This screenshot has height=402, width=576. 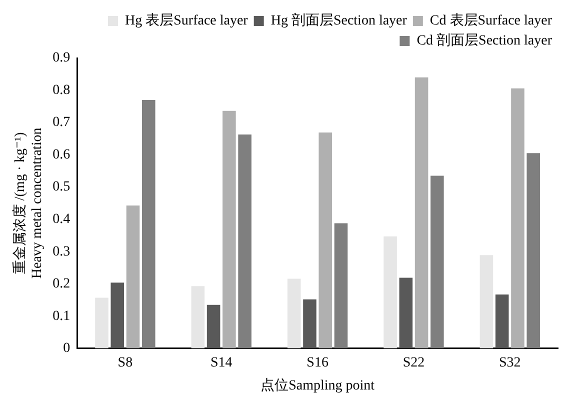 I want to click on y-tick-label: 0.6, so click(x=61, y=154).